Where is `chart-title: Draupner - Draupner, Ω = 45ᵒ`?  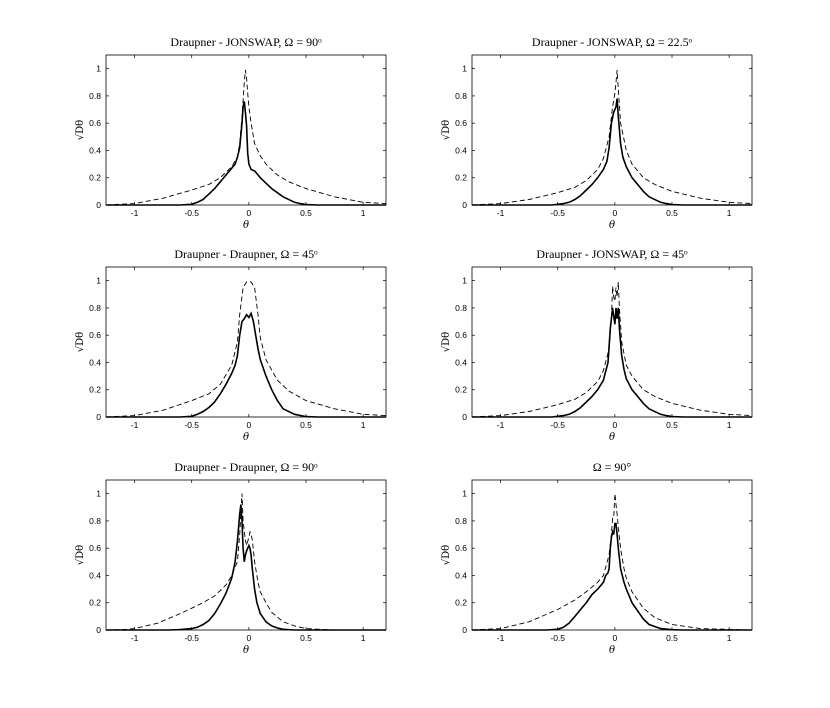
chart-title: Draupner - Draupner, Ω = 45ᵒ is located at coordinates (246, 254).